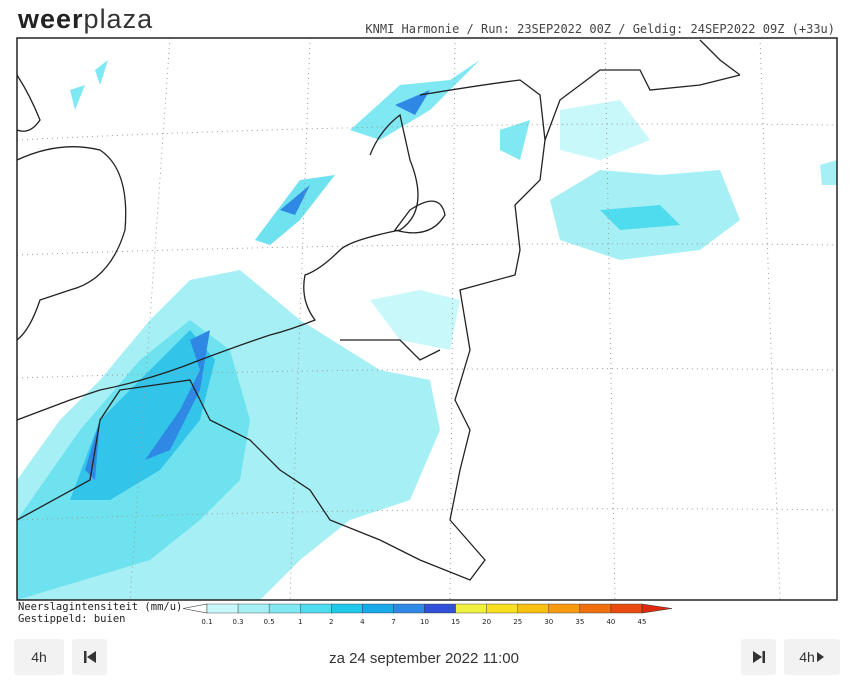 This screenshot has width=851, height=682. What do you see at coordinates (362, 622) in the screenshot?
I see `colorbar-tick-label: 4` at bounding box center [362, 622].